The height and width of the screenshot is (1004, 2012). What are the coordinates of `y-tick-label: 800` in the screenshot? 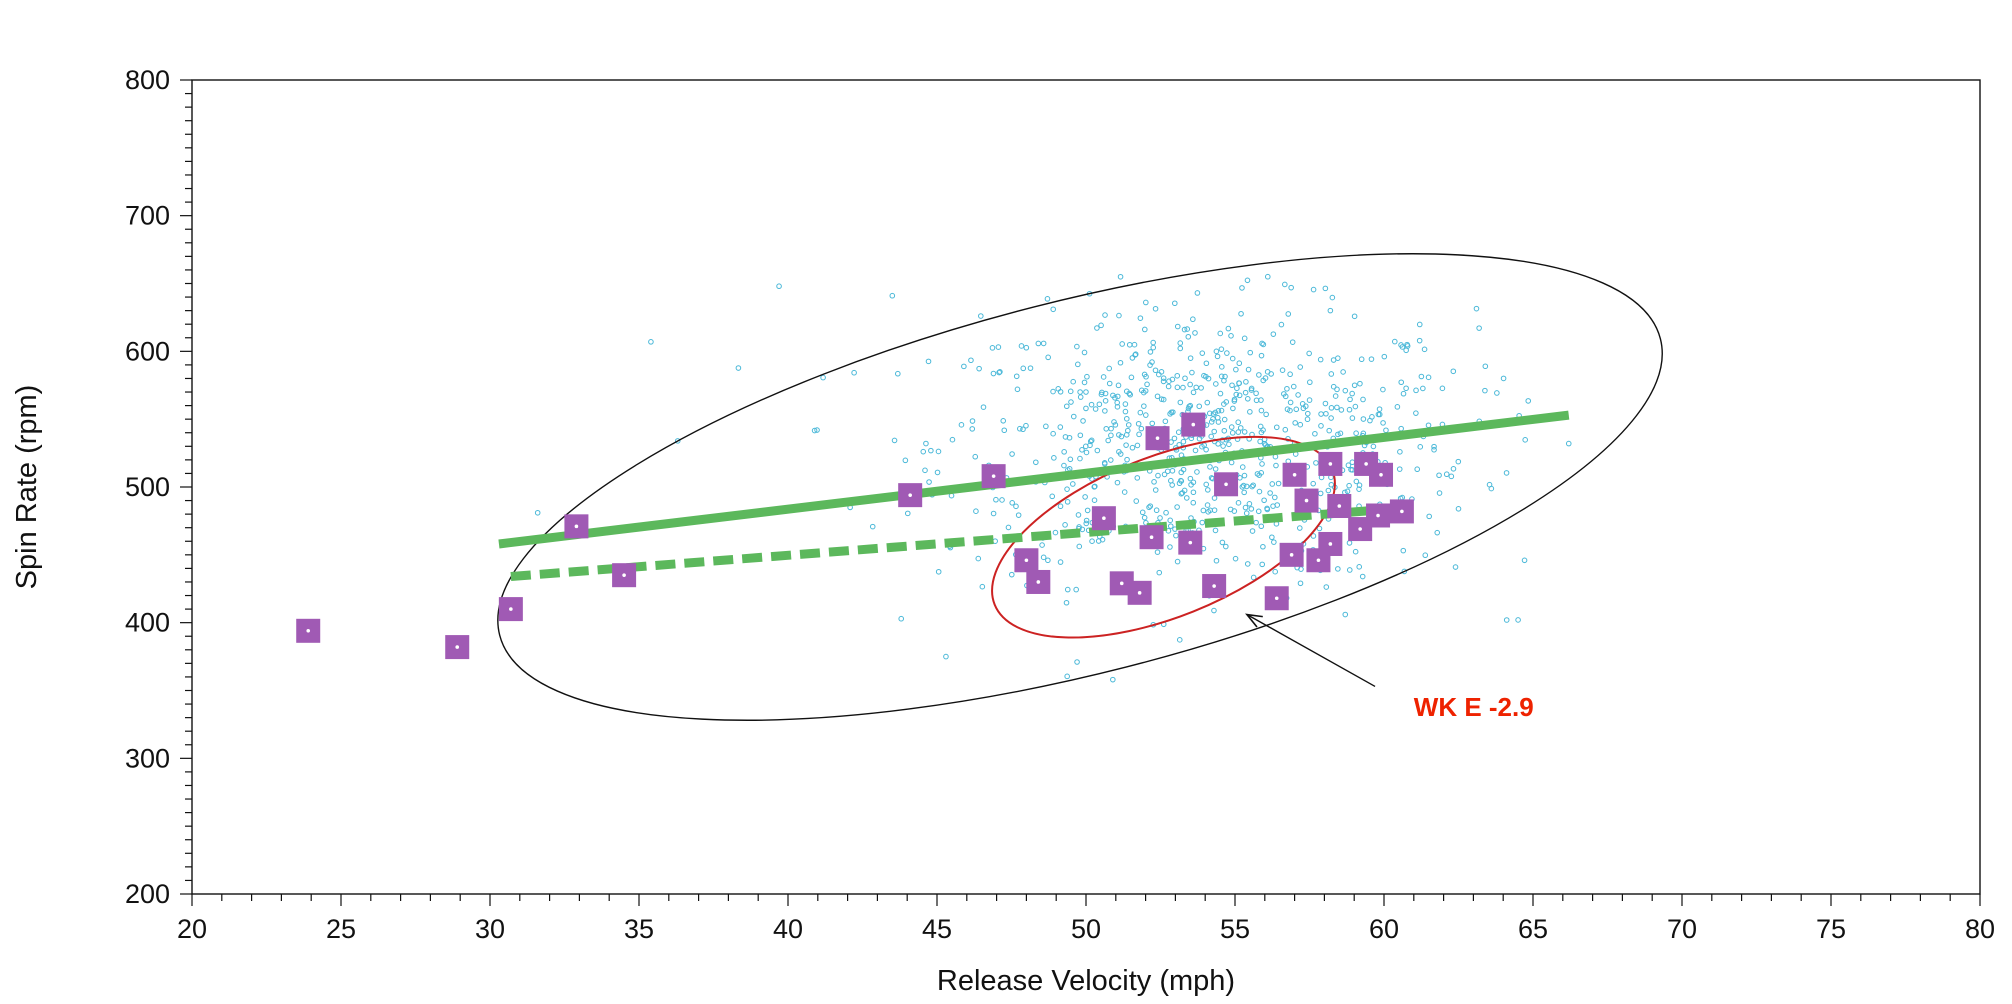 It's located at (147, 80).